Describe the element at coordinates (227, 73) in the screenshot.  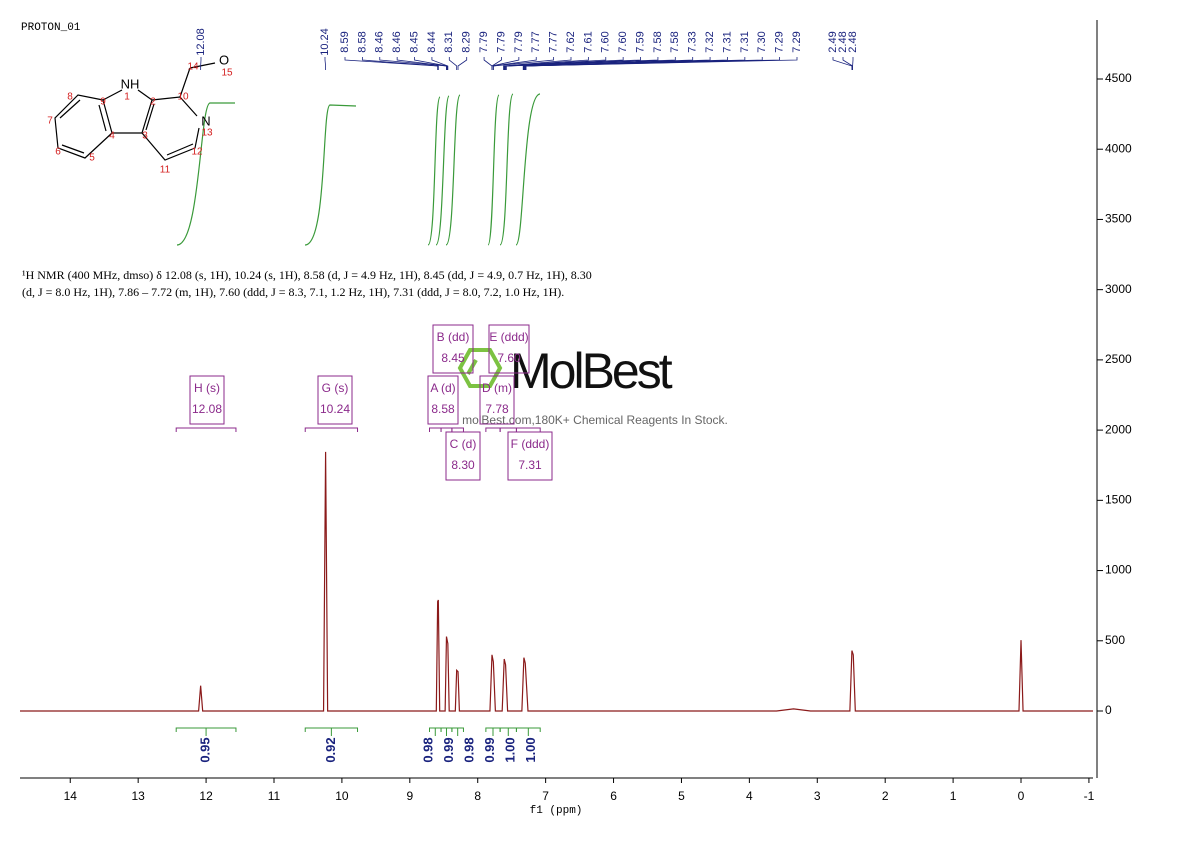
I see `atom-number: 15` at that location.